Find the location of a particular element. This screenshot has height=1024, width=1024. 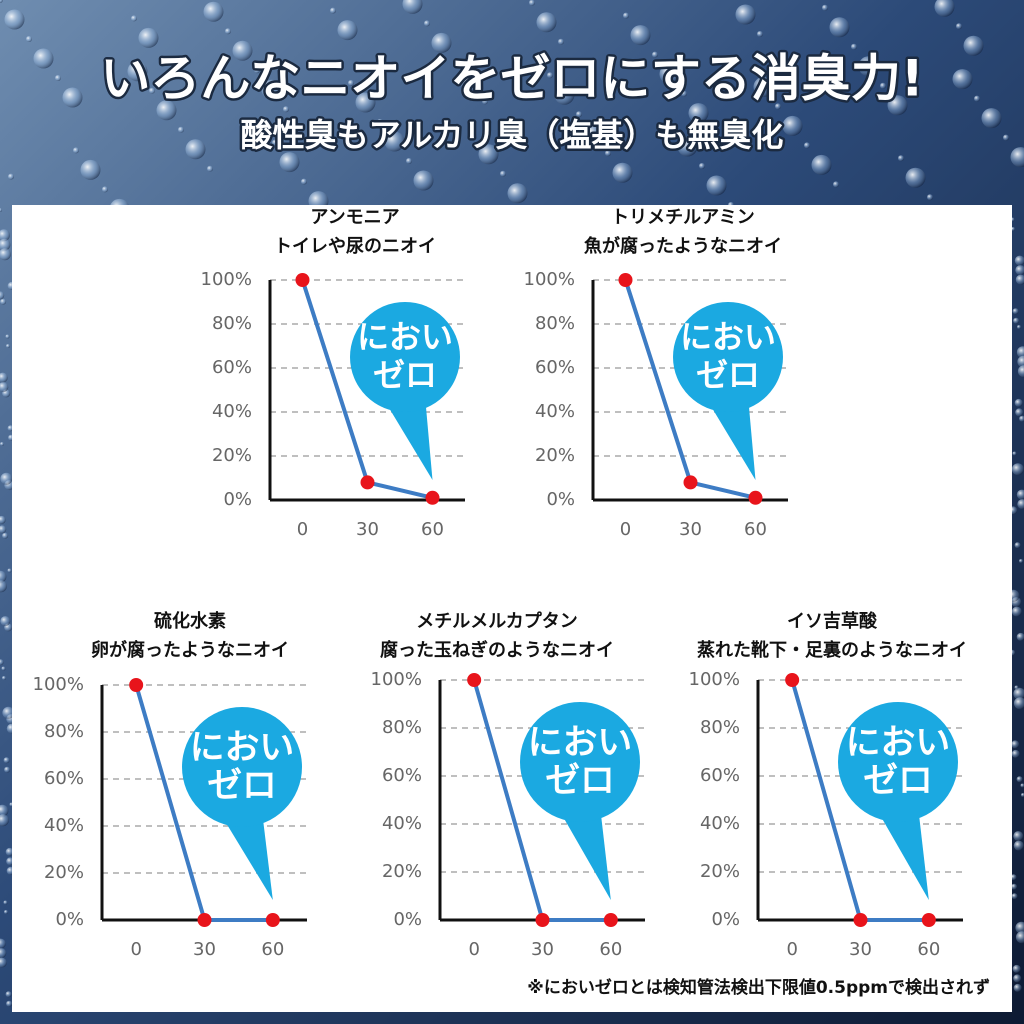

chart-subtitle: 卵が腐ったようなニオイ is located at coordinates (190, 650).